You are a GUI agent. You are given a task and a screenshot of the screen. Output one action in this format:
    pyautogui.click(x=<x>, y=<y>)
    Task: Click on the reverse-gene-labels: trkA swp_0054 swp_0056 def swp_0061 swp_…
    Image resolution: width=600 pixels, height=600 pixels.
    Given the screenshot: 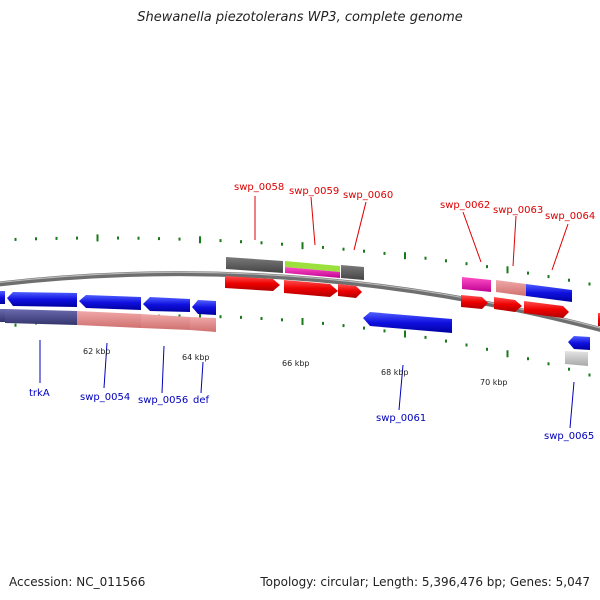 What is the action you would take?
    pyautogui.click(x=311, y=415)
    